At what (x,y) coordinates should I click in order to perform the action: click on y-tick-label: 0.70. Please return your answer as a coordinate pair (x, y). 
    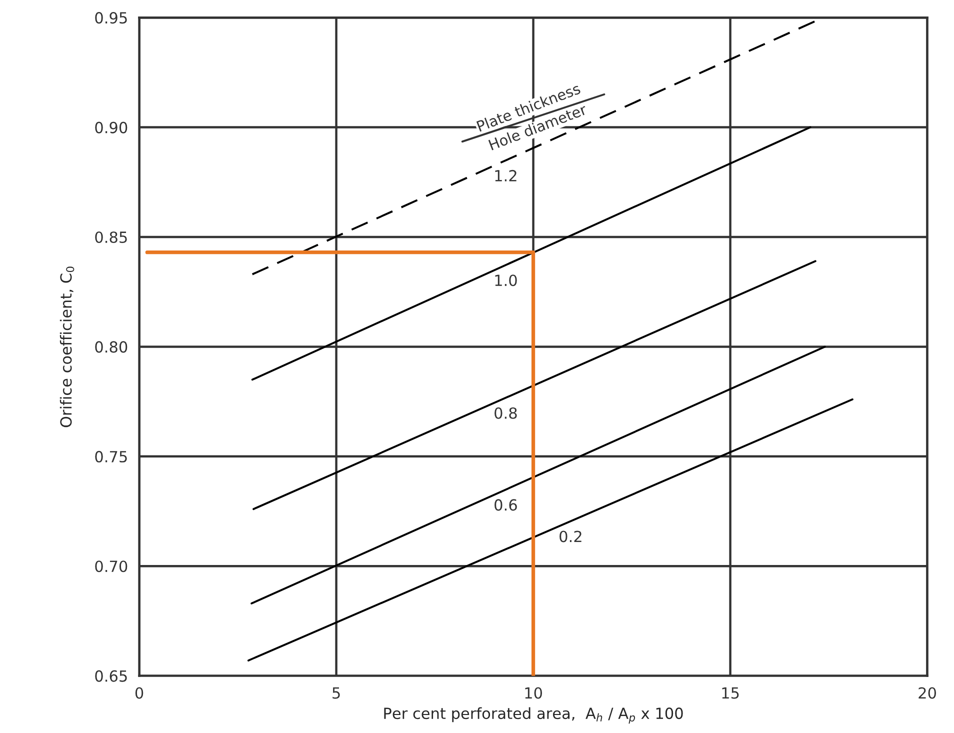
    Looking at the image, I should click on (111, 566).